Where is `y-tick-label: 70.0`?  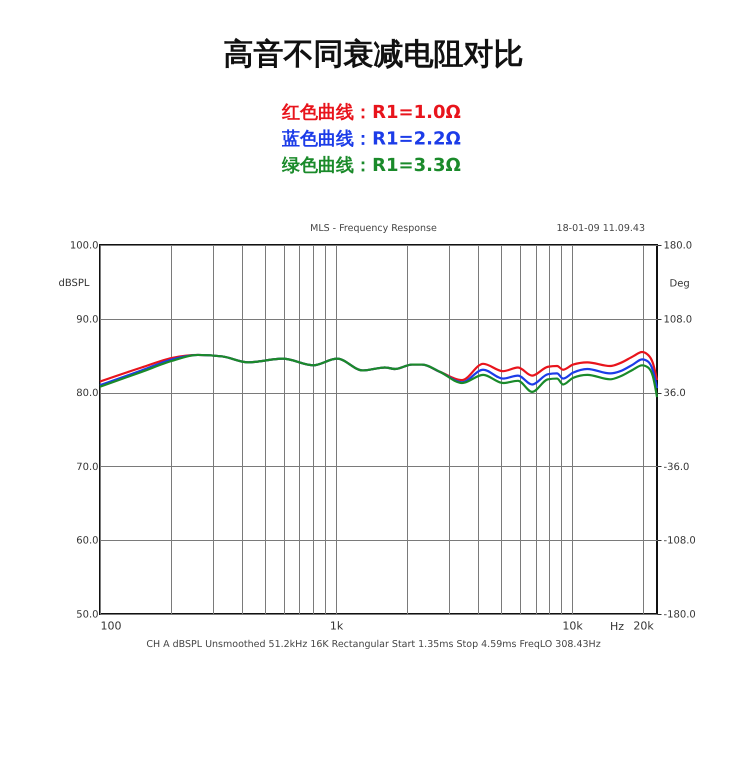
y-tick-label: 70.0 is located at coordinates (87, 467).